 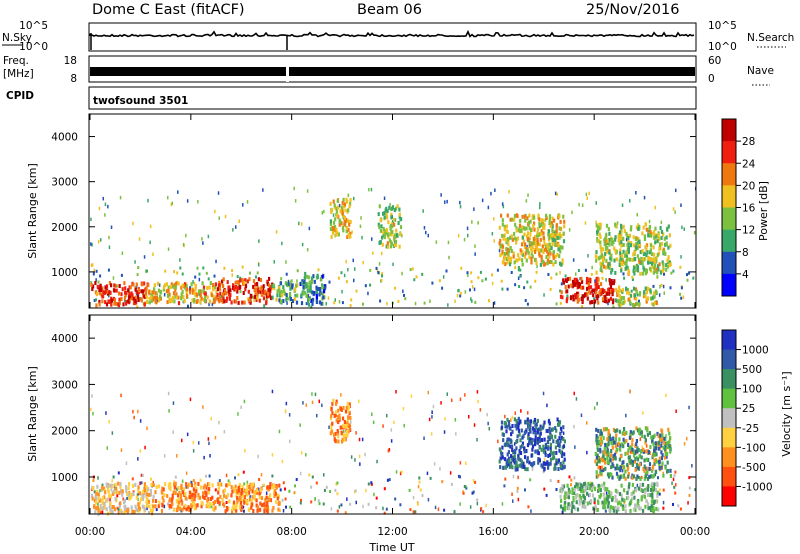 What do you see at coordinates (33, 26) in the screenshot?
I see `nsky-tick-top: 10^5` at bounding box center [33, 26].